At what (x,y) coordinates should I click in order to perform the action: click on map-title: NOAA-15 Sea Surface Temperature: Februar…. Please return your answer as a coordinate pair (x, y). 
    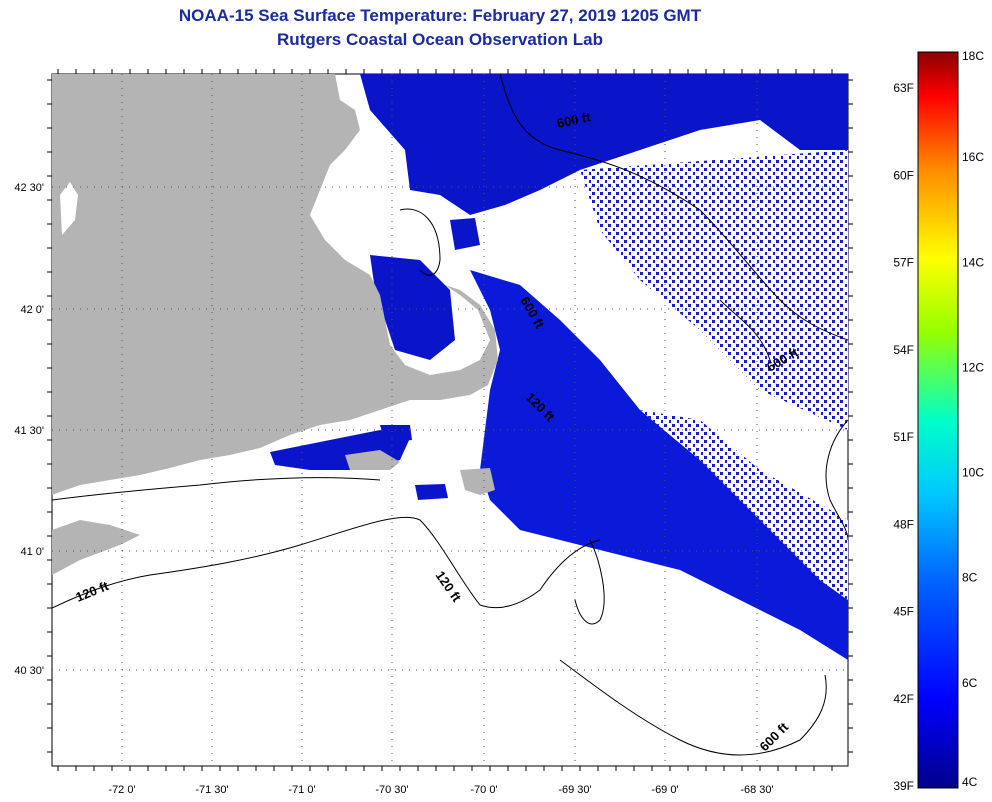
    Looking at the image, I should click on (440, 15).